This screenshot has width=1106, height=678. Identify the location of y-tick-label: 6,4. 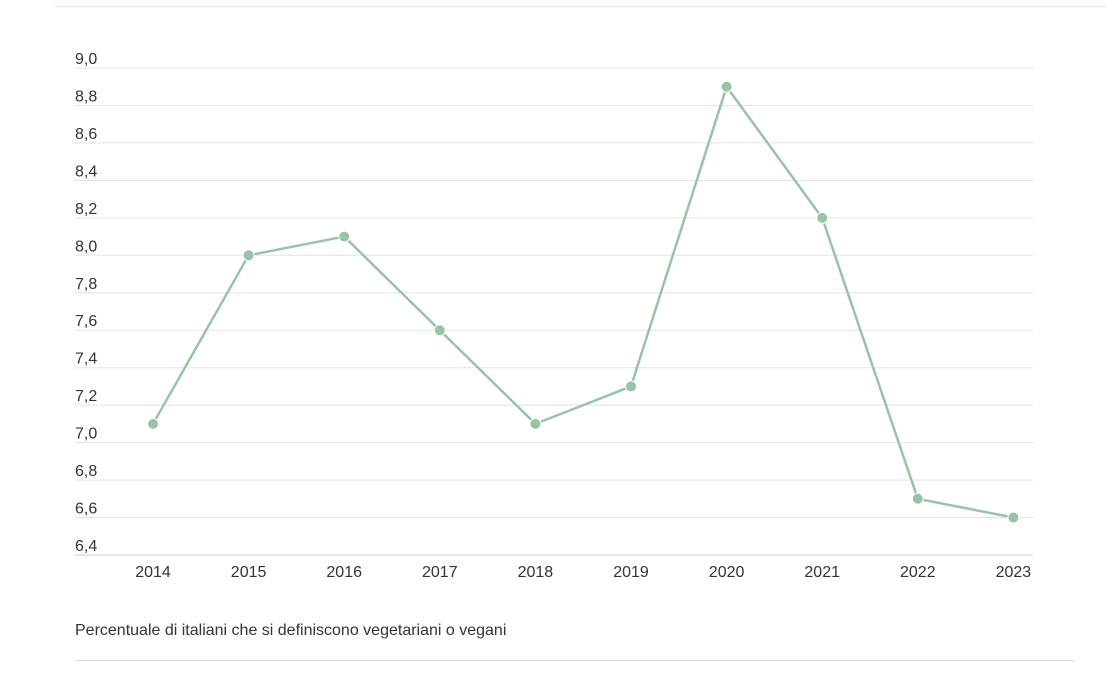
(86, 546).